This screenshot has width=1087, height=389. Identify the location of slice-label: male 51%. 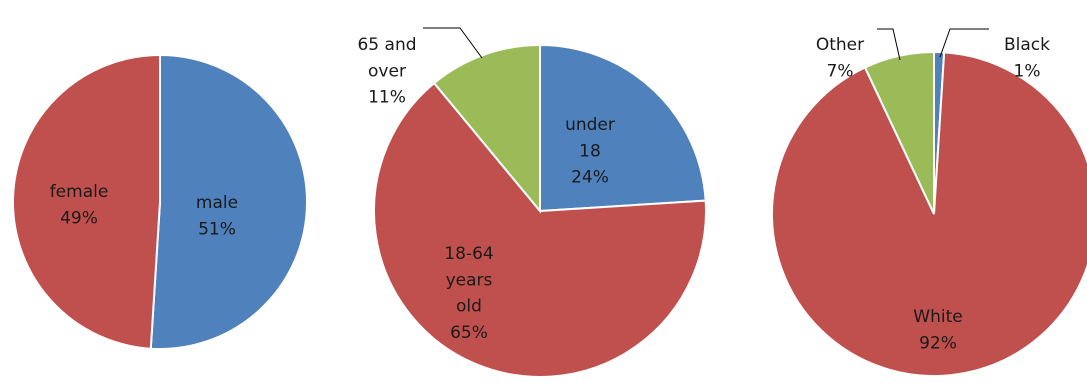
(217, 216).